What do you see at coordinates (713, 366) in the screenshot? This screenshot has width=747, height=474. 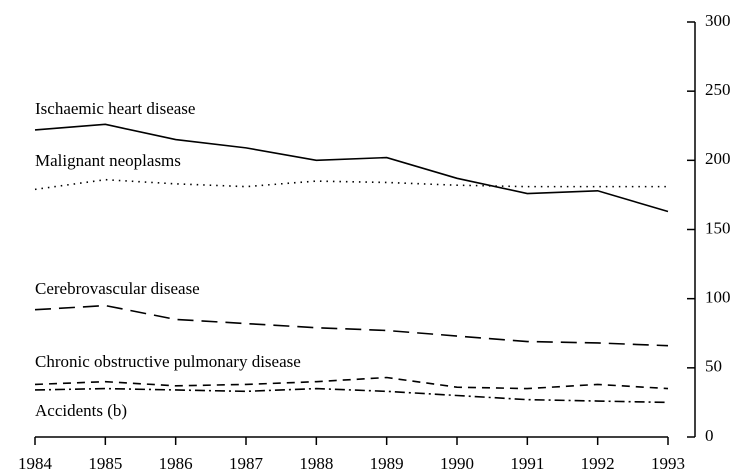 I see `y-tick-label: 50` at bounding box center [713, 366].